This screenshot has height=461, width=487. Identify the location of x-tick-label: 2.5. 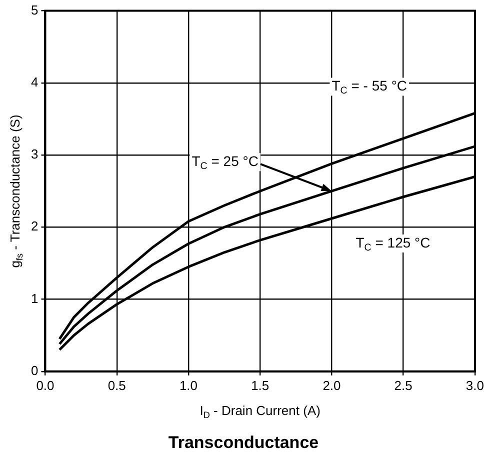
(403, 385).